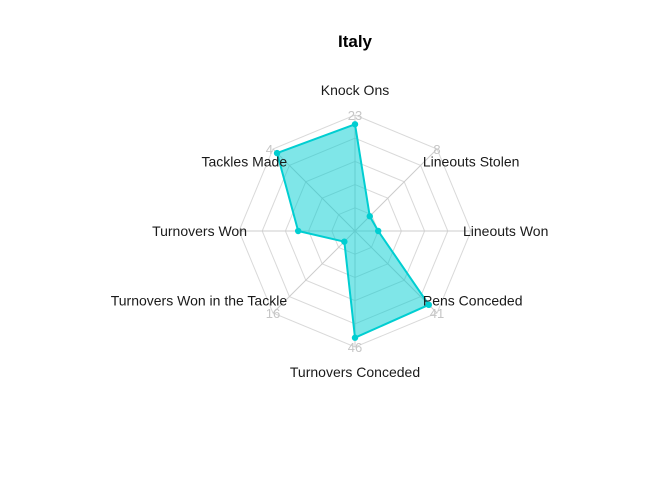 This screenshot has width=672, height=480. Describe the element at coordinates (355, 347) in the screenshot. I see `axis-max-label: 46` at that location.